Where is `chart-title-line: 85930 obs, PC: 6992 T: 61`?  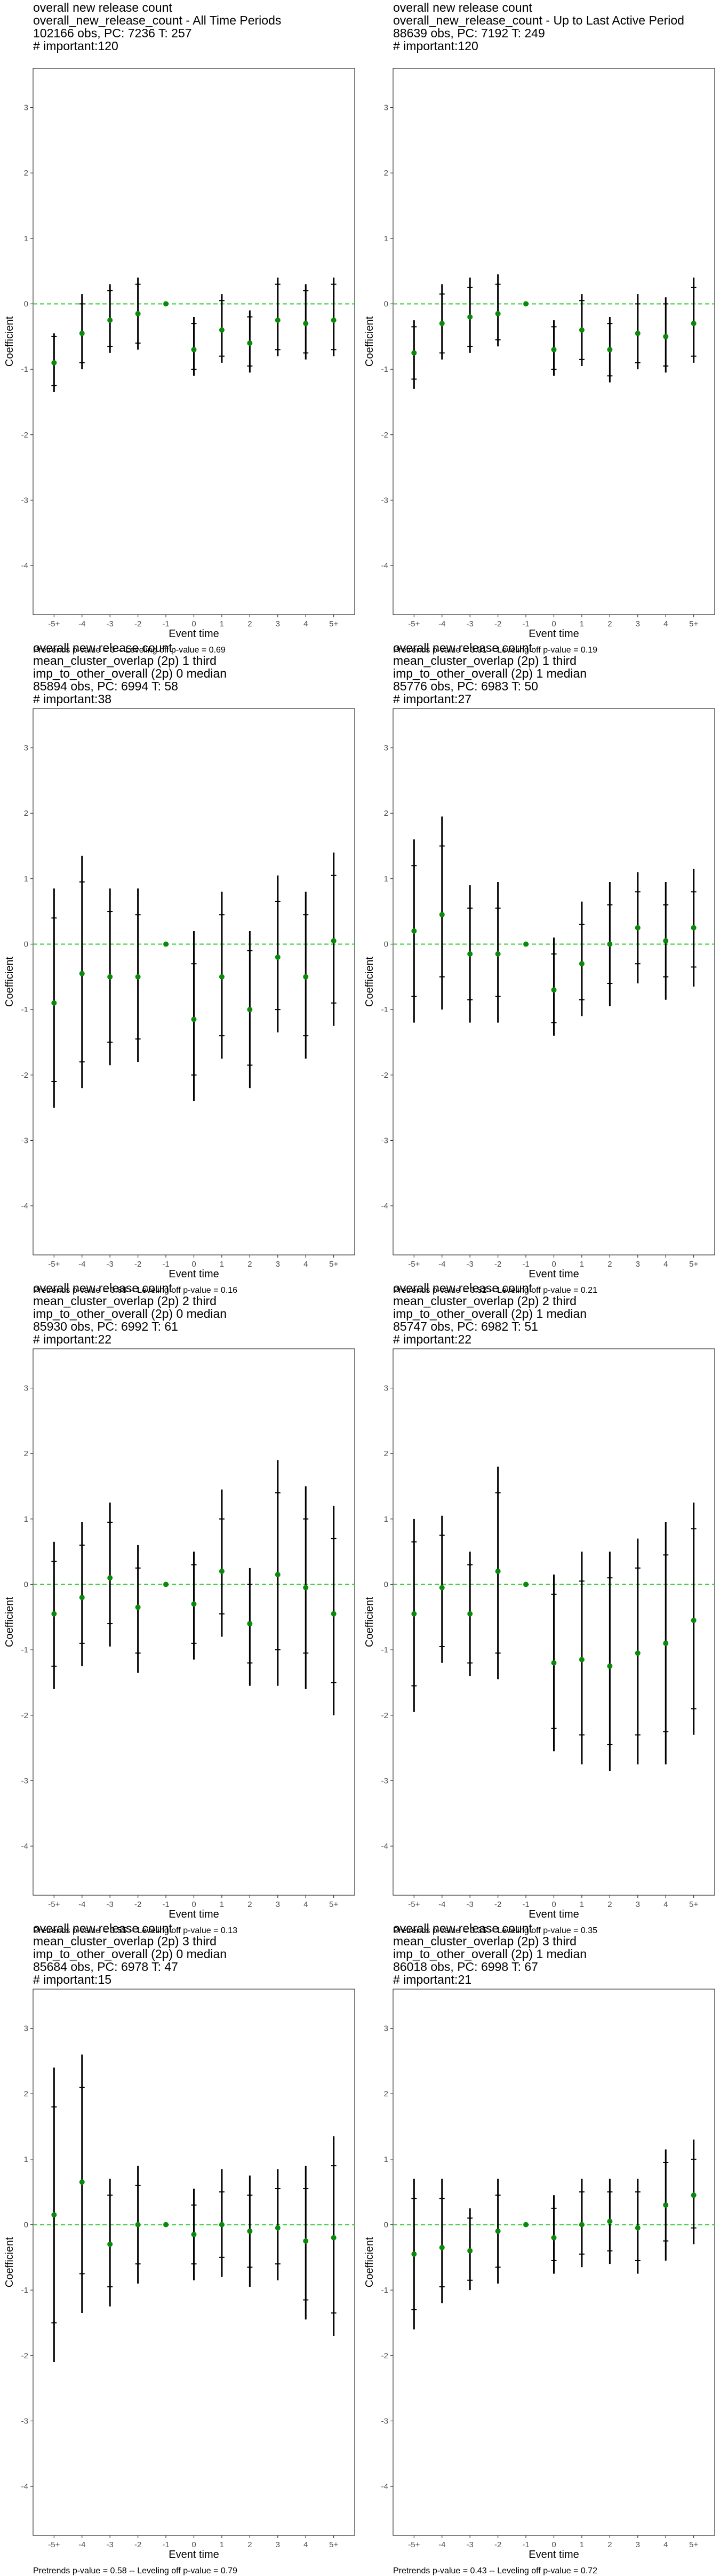
chart-title-line: 85930 obs, PC: 6992 T: 61 is located at coordinates (105, 1326).